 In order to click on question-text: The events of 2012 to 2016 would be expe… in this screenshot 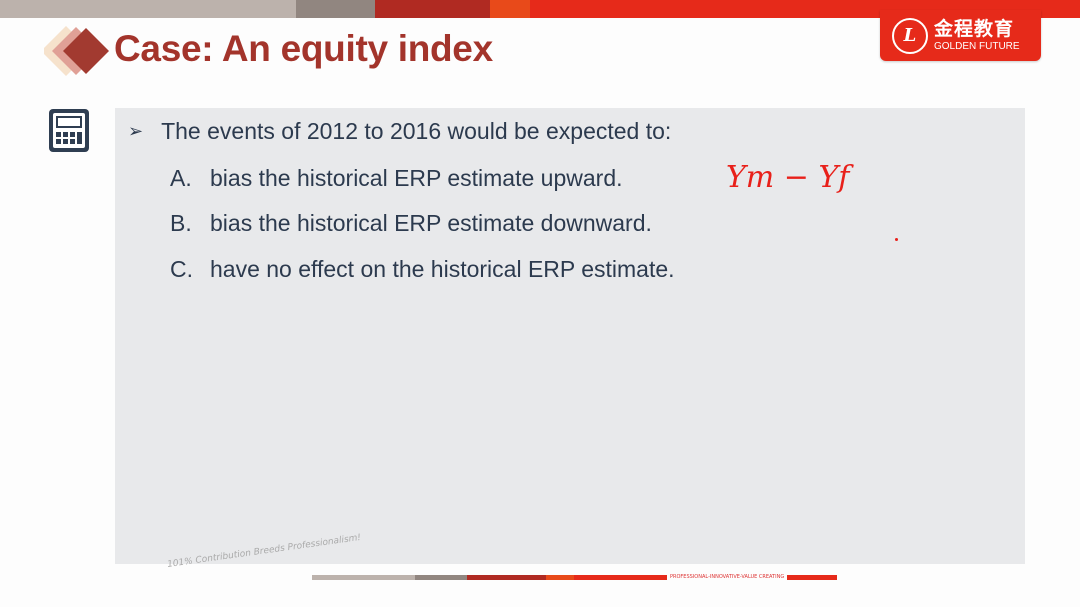, I will do `click(416, 131)`.